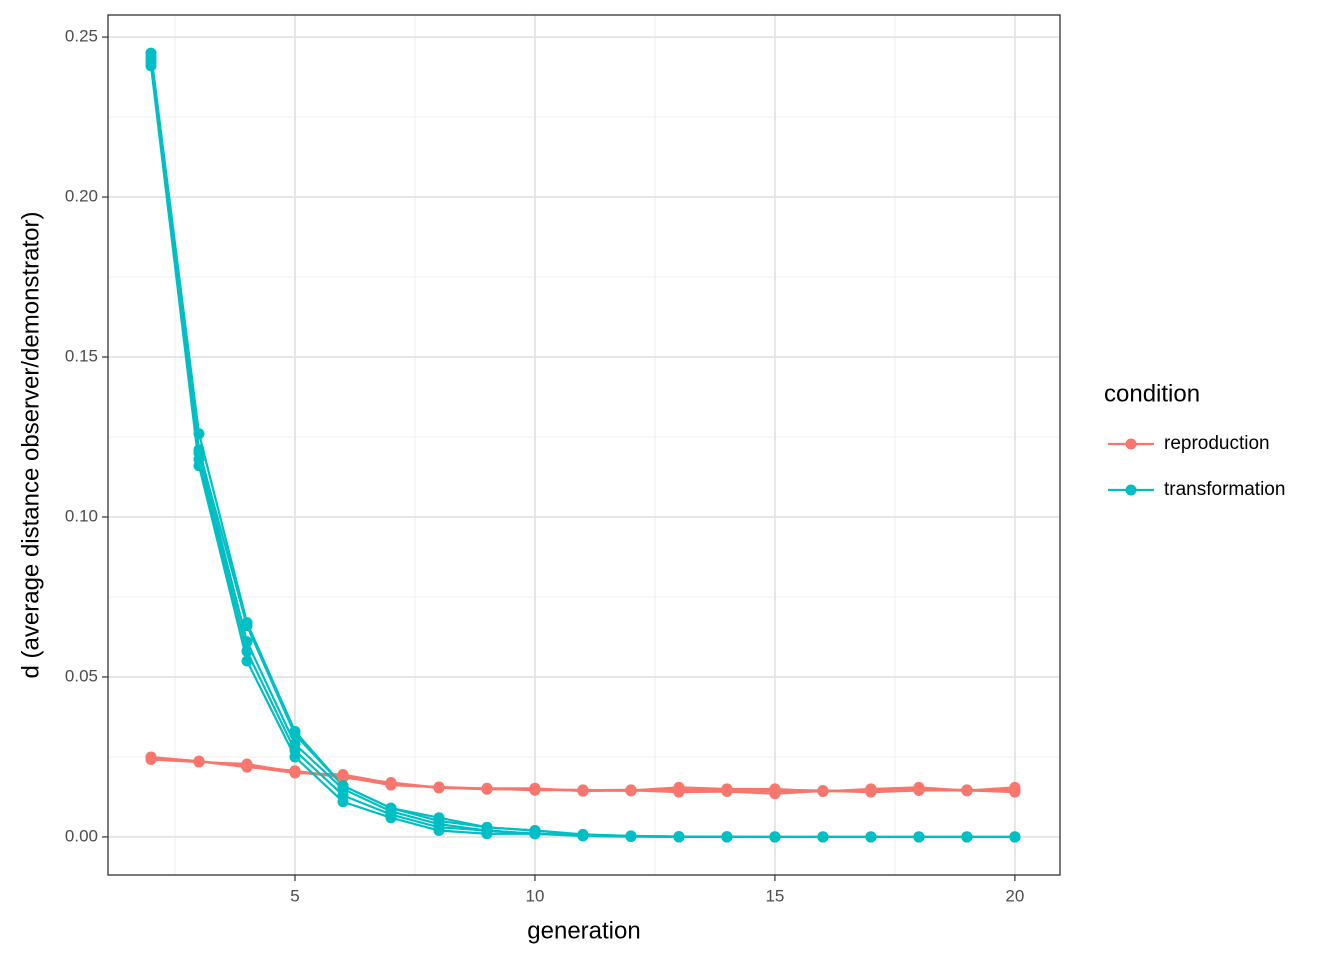  Describe the element at coordinates (534, 895) in the screenshot. I see `x-tick-label: 10` at that location.